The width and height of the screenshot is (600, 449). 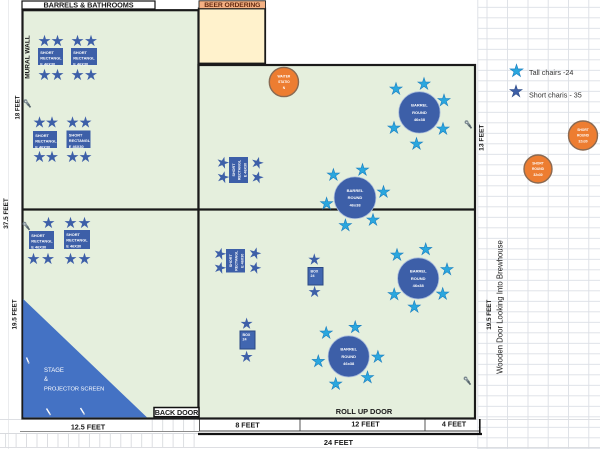 I want to click on svg-text: BACK DOOR, so click(x=177, y=412).